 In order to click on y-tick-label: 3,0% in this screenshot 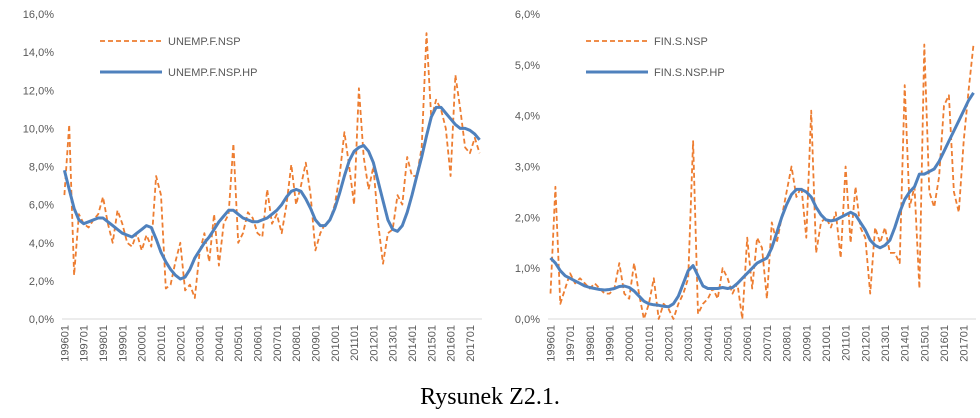, I will do `click(527, 168)`.